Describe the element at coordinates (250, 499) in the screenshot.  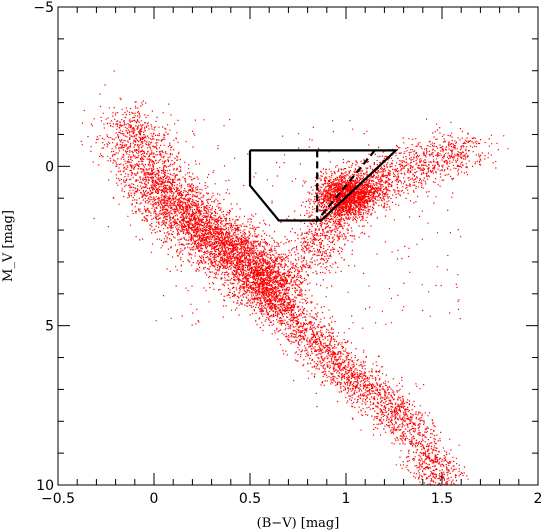
I see `x-tick-label: 0.5` at that location.